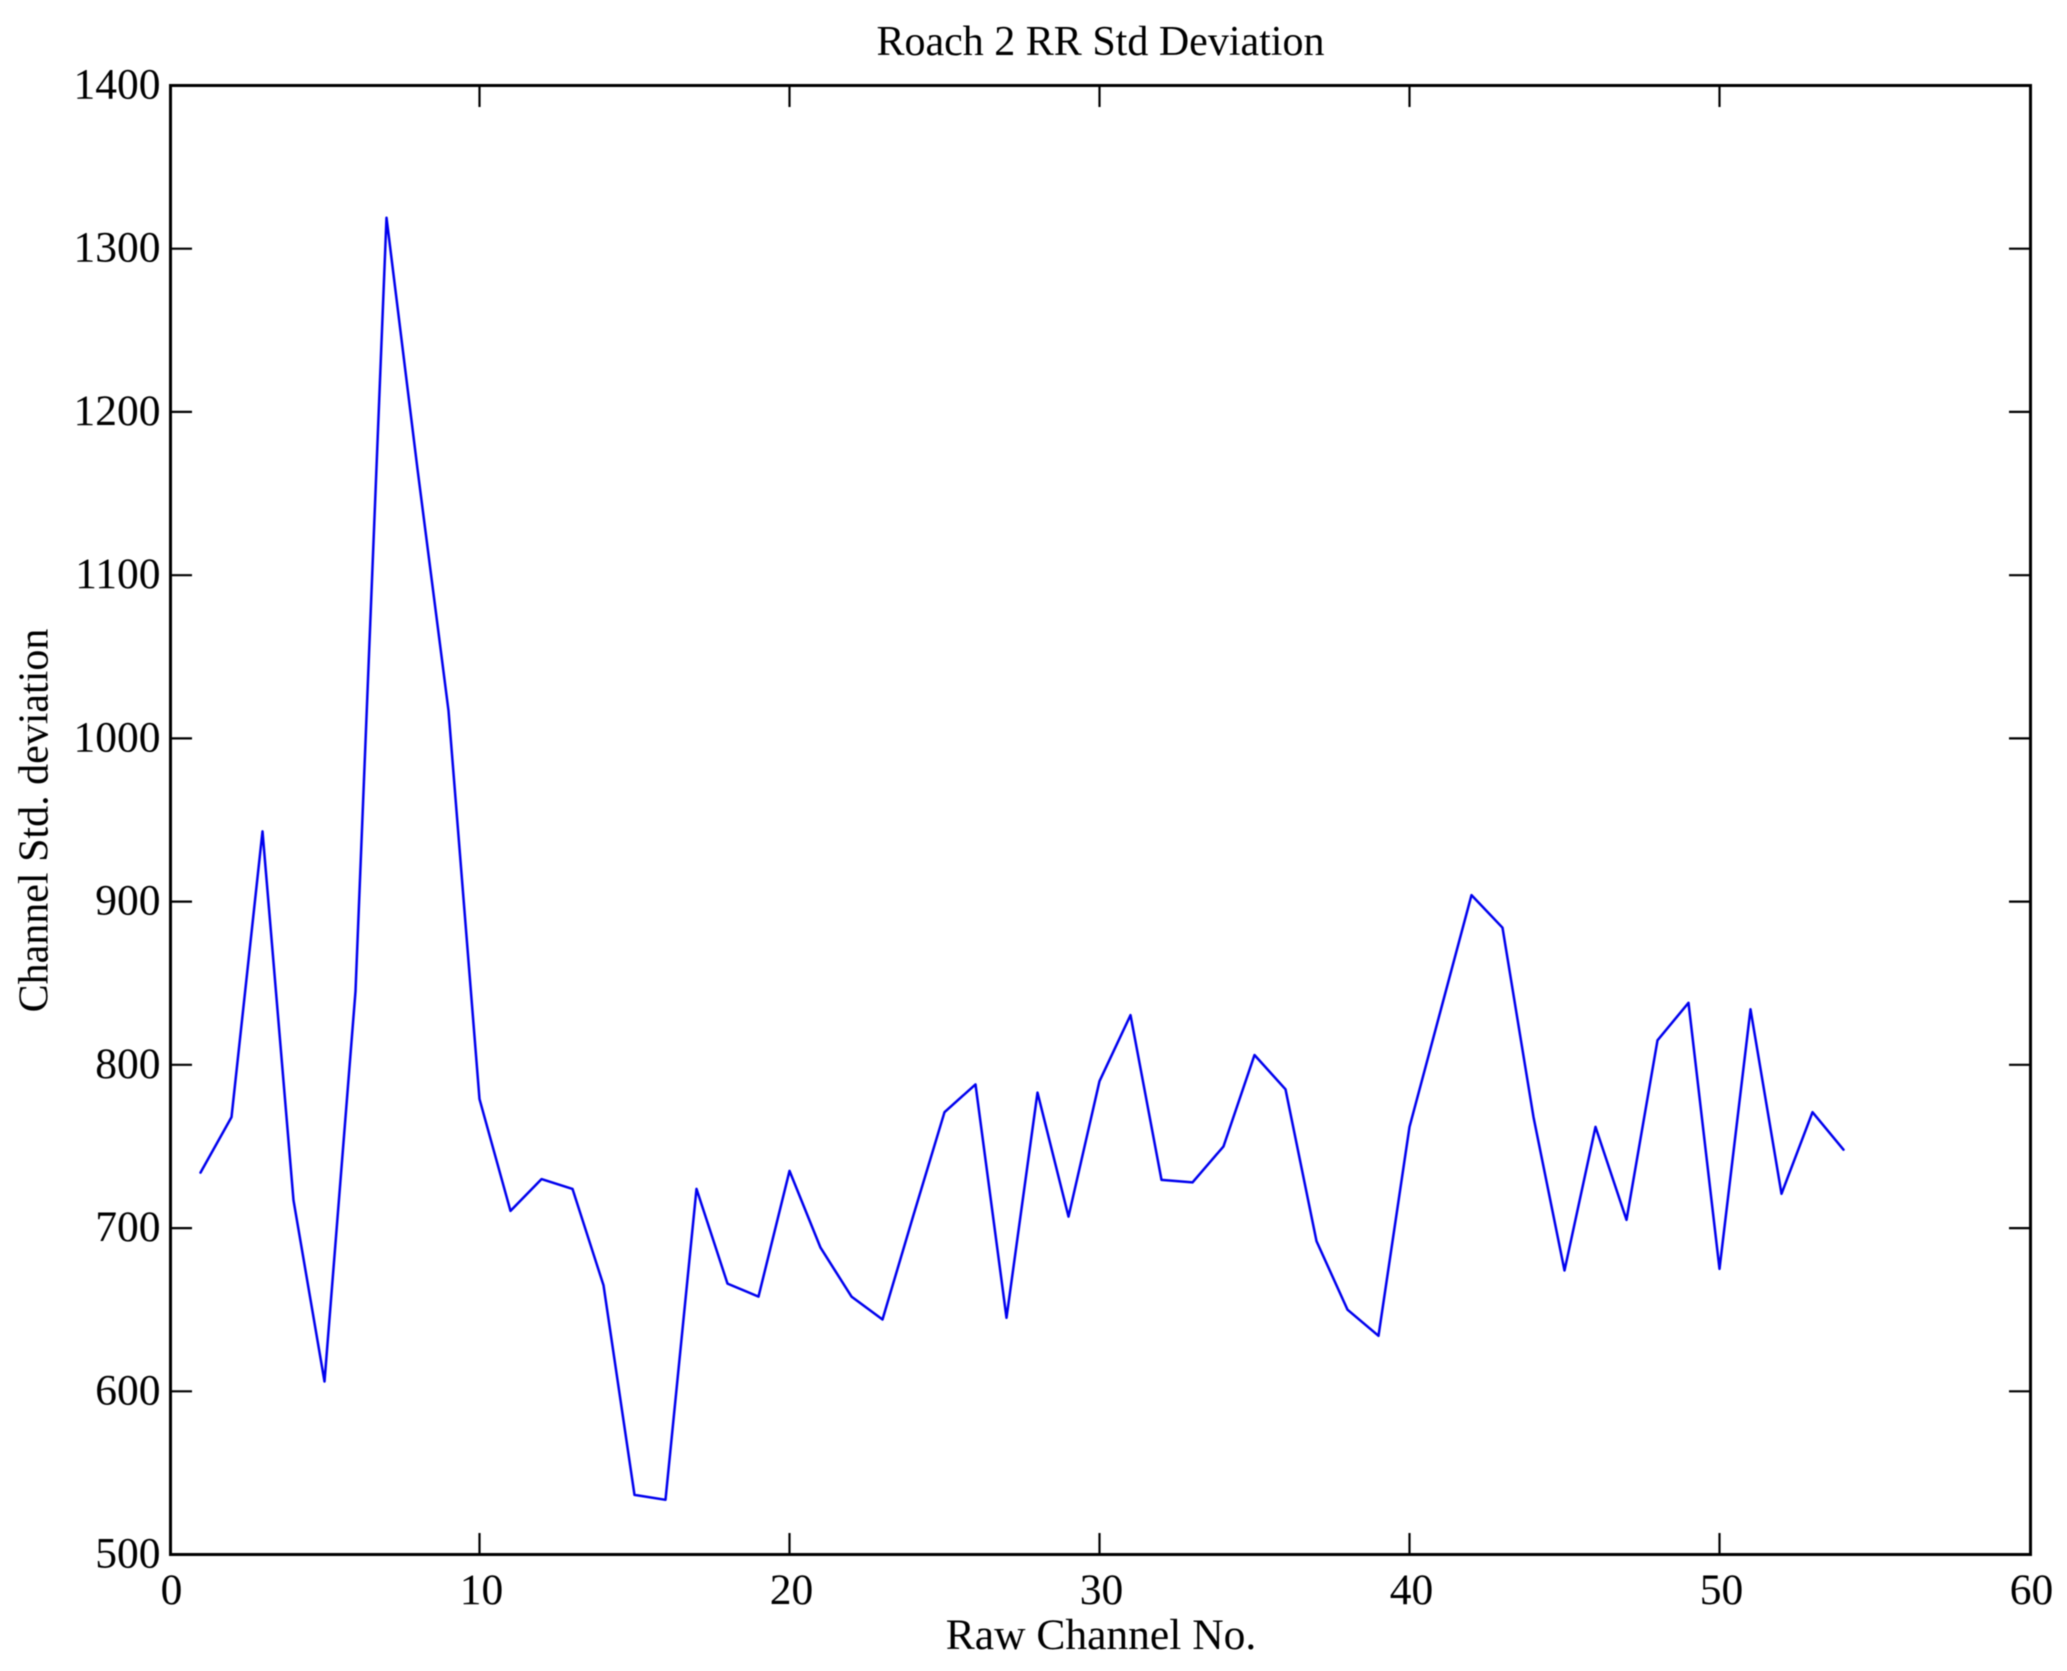  What do you see at coordinates (117, 574) in the screenshot?
I see `svg-text: 1100` at bounding box center [117, 574].